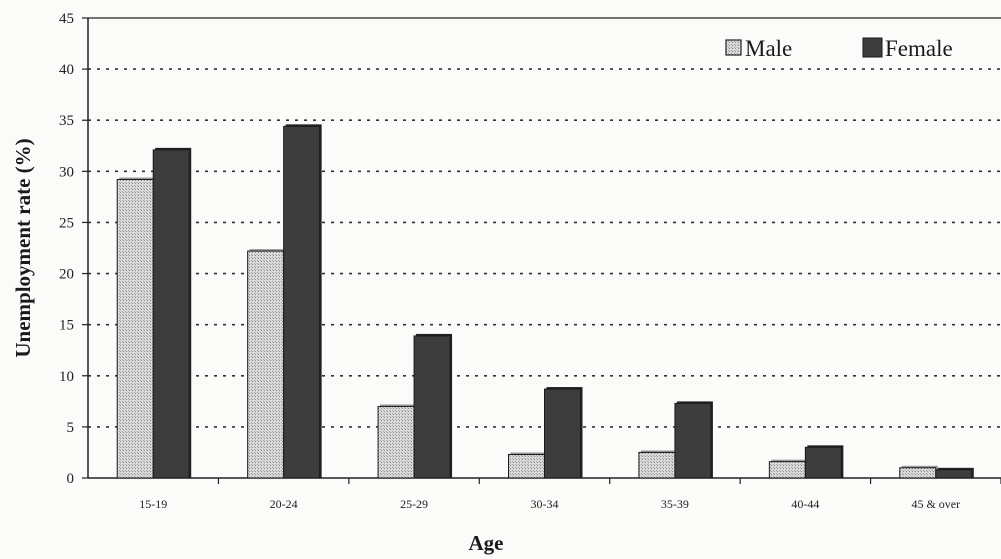 This screenshot has height=559, width=1001. I want to click on x-tick-label: 35-39, so click(675, 504).